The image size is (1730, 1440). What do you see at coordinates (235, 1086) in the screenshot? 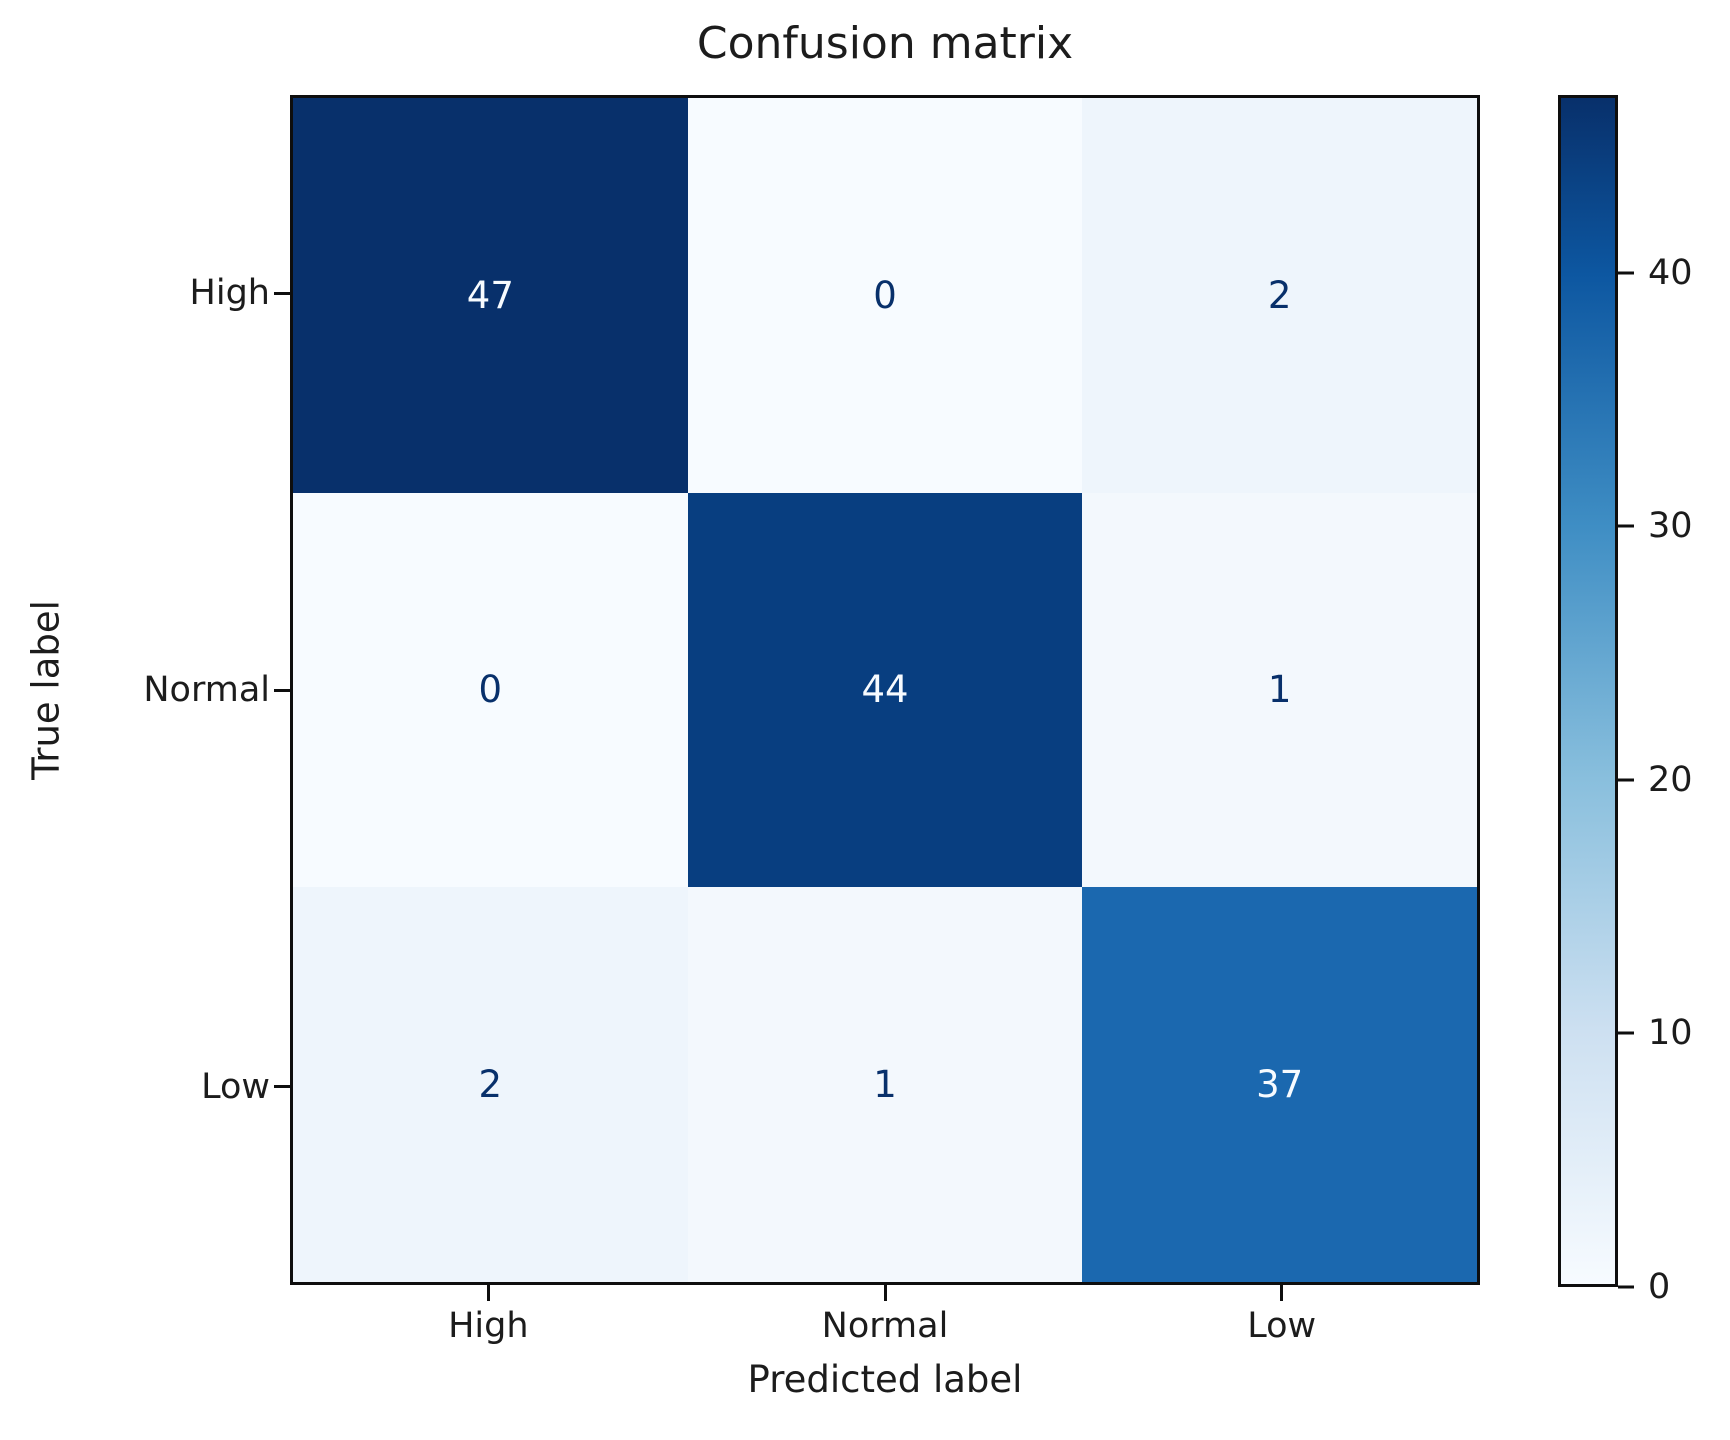
I see `y-tick-label: Low` at bounding box center [235, 1086].